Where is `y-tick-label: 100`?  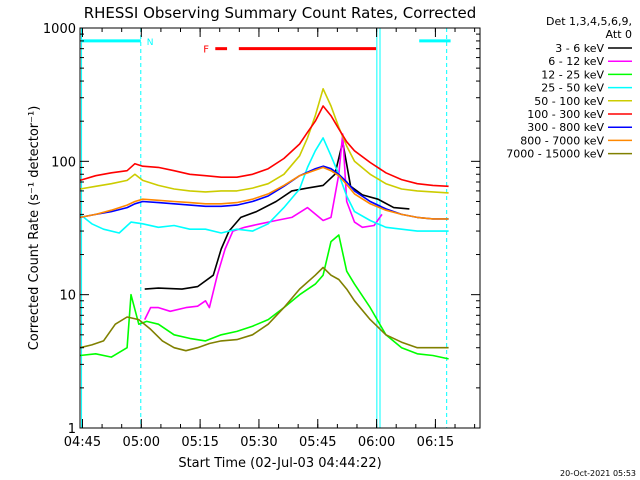
y-tick-label: 100 is located at coordinates (63, 162).